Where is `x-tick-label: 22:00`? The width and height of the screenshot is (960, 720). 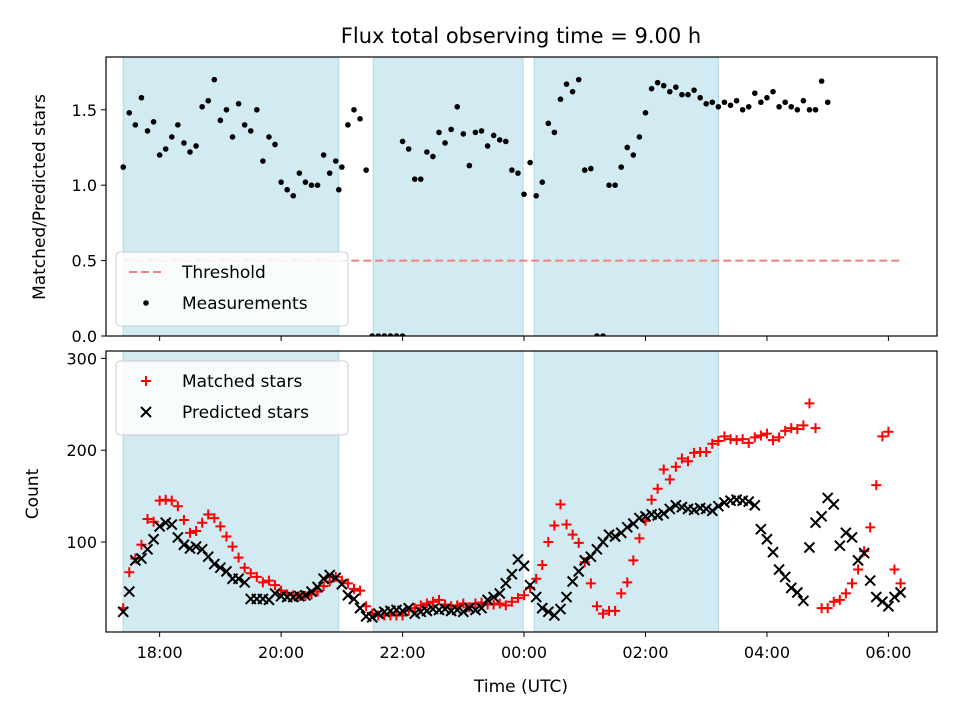 x-tick-label: 22:00 is located at coordinates (403, 652).